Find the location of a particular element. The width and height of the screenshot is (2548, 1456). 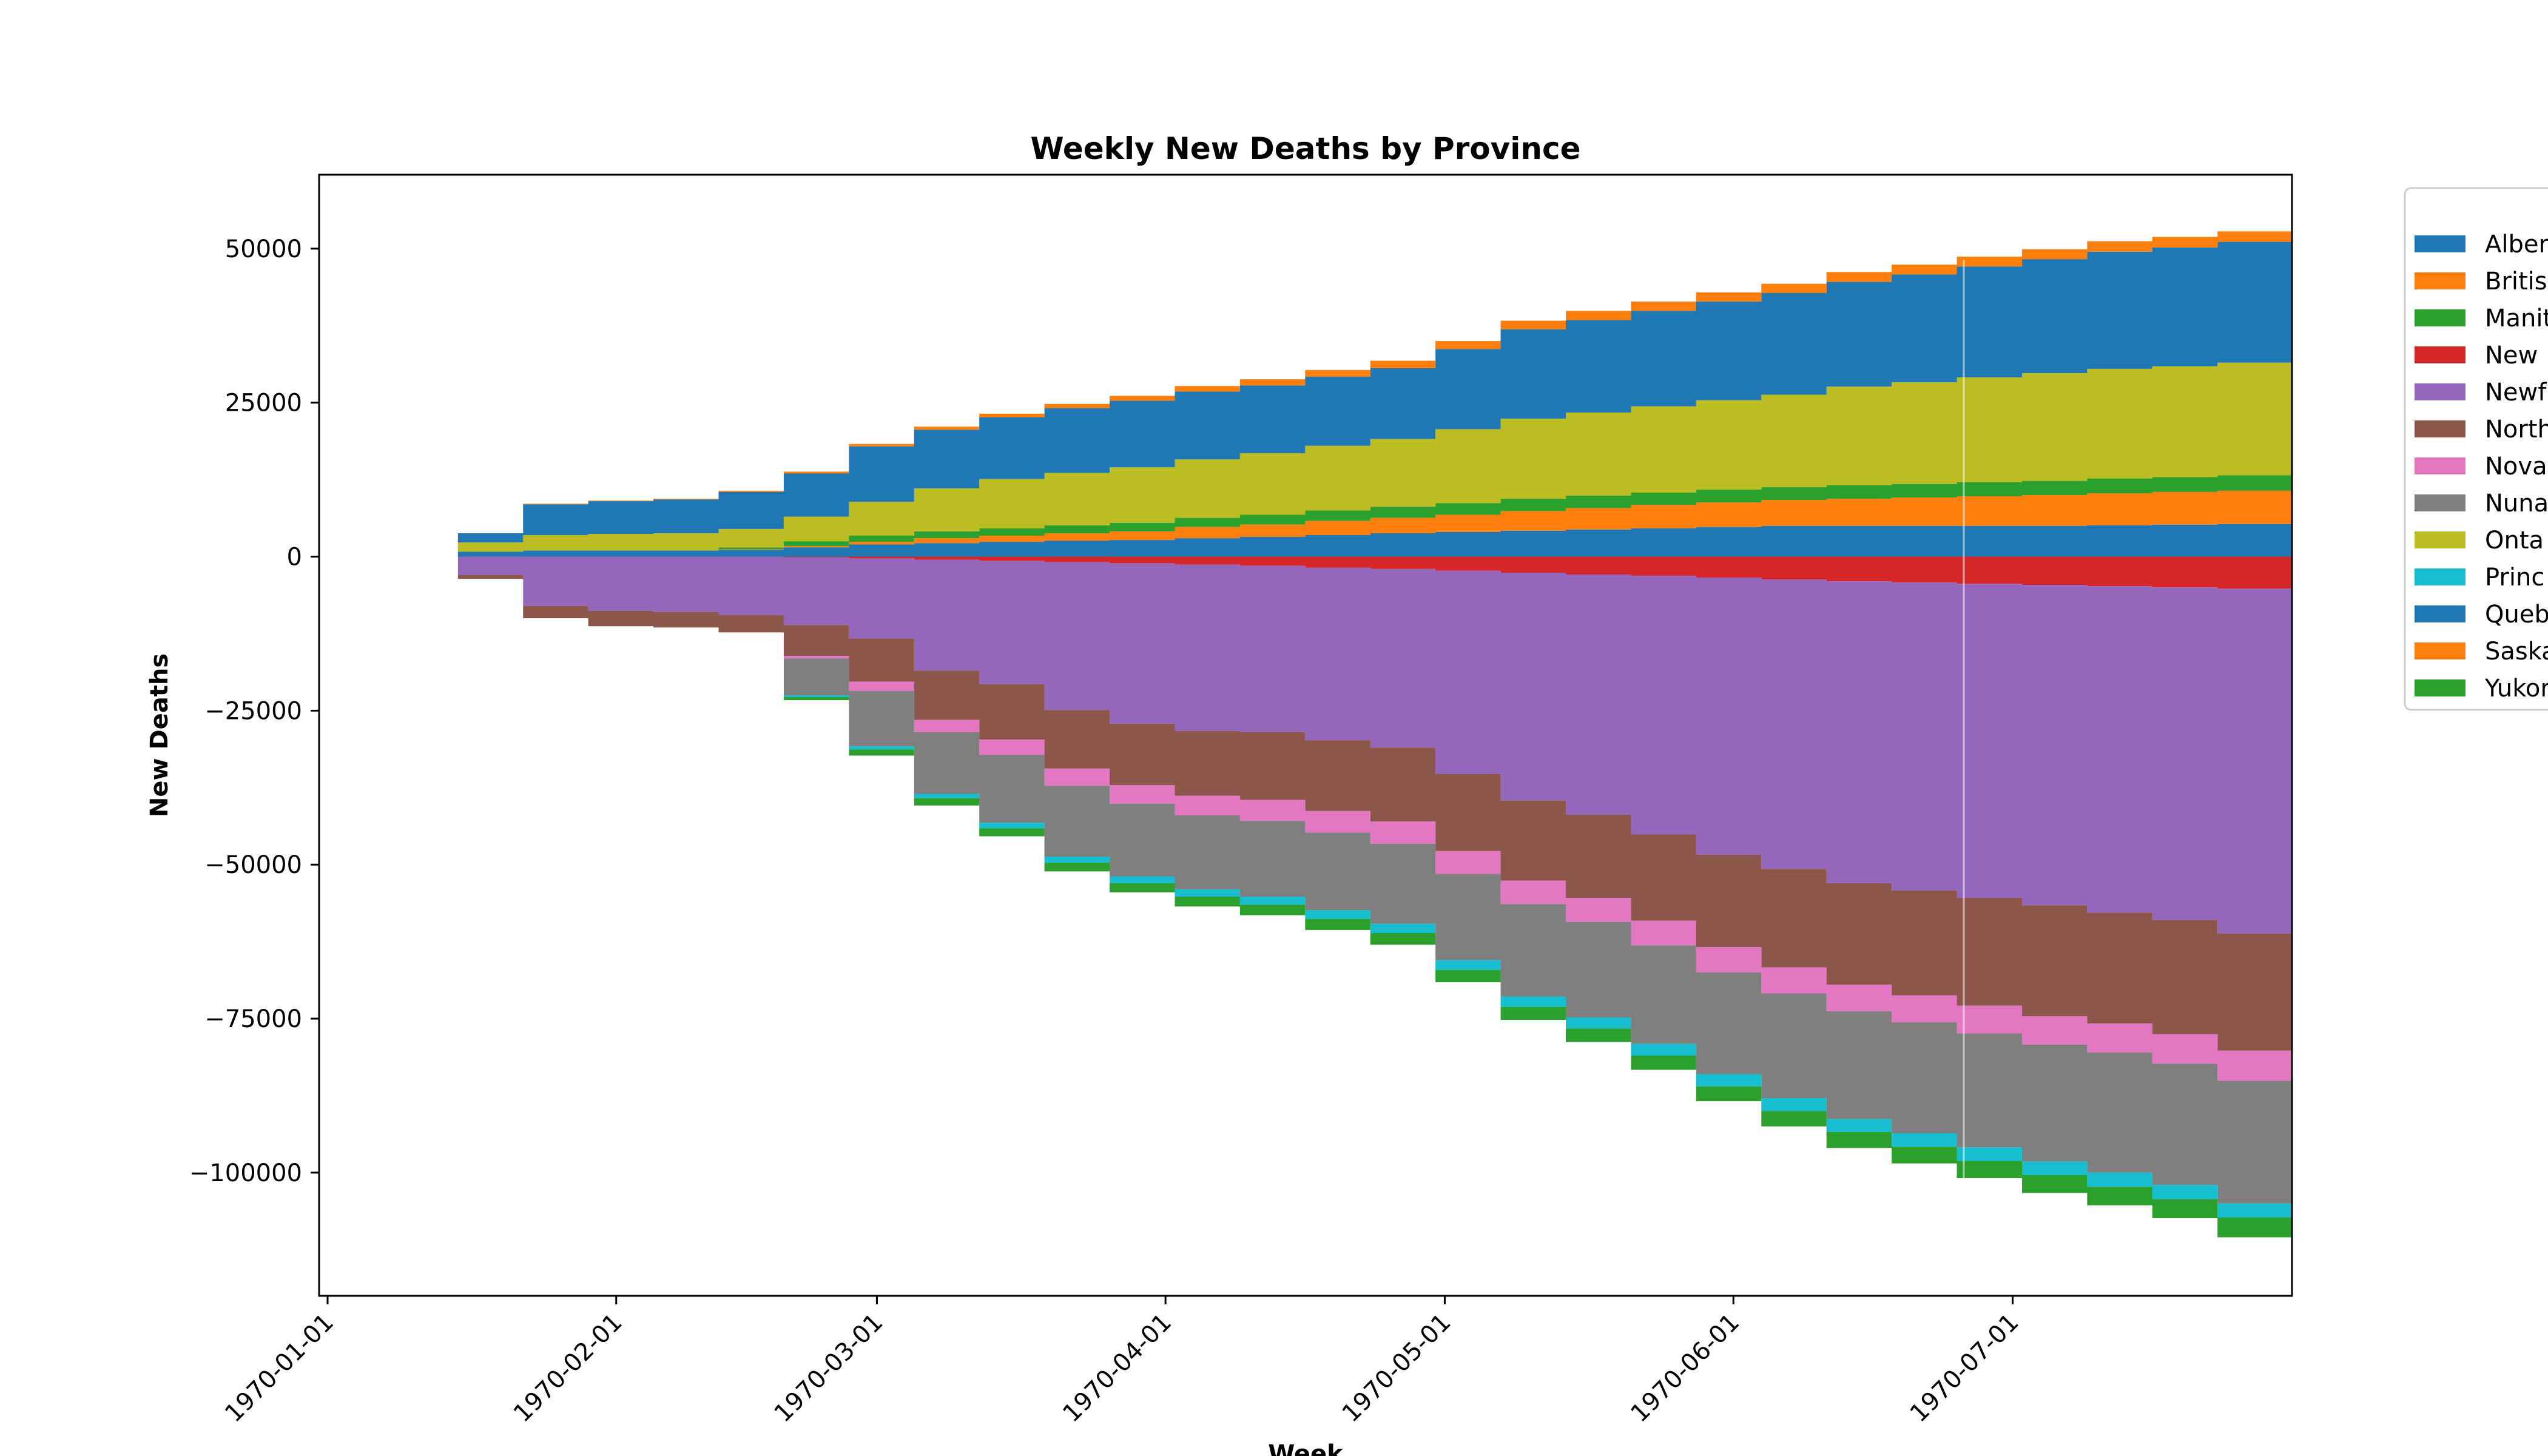

legend-swatch-northwest-territories is located at coordinates (2440, 428).